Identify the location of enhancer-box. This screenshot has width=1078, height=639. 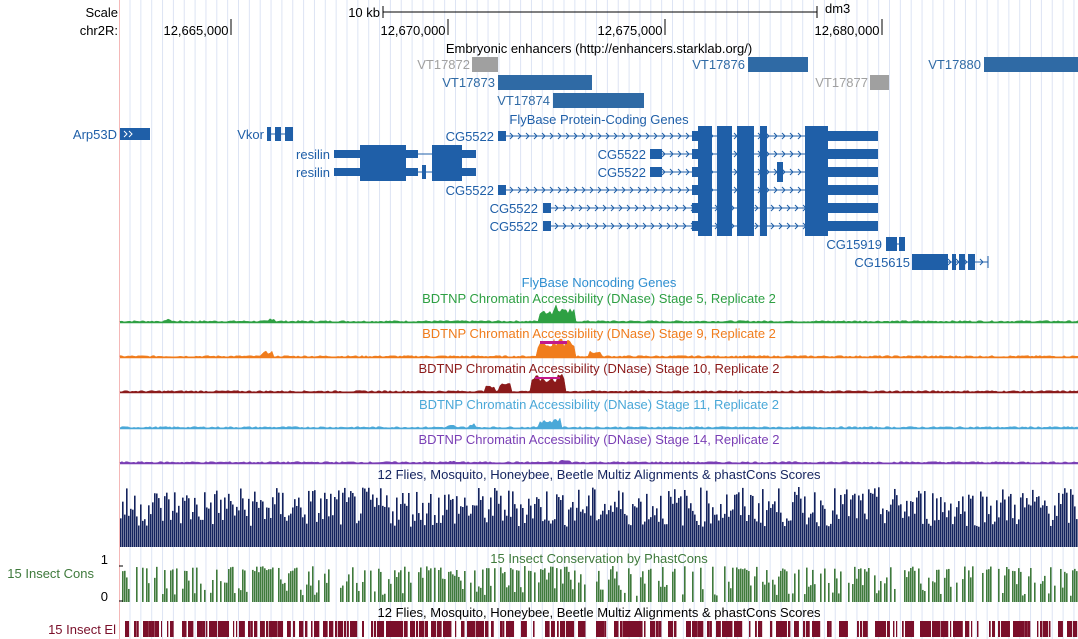
(545, 82).